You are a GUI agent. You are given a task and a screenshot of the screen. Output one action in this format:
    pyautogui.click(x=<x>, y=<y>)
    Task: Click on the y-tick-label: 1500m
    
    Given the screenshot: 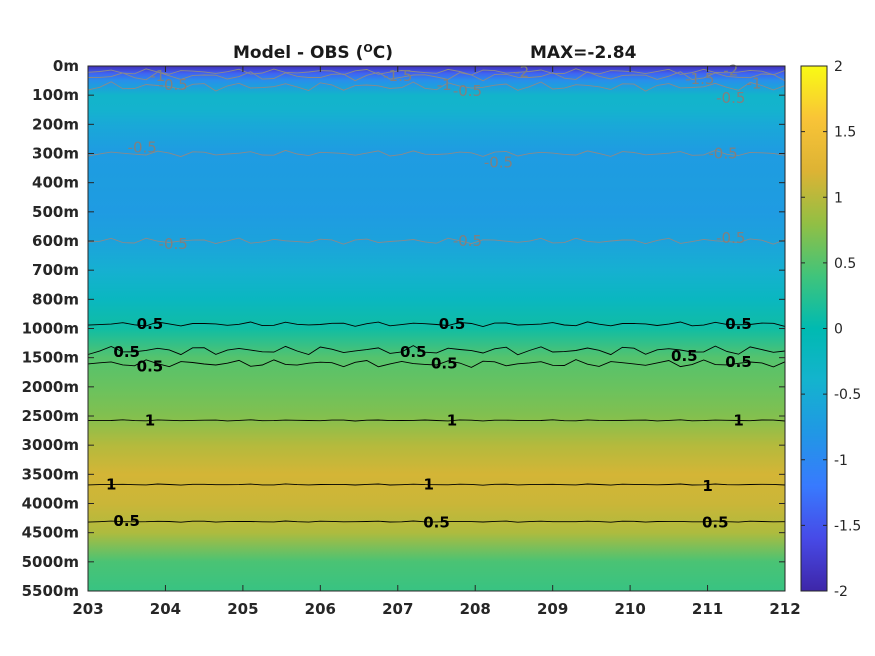 What is the action you would take?
    pyautogui.click(x=50, y=358)
    